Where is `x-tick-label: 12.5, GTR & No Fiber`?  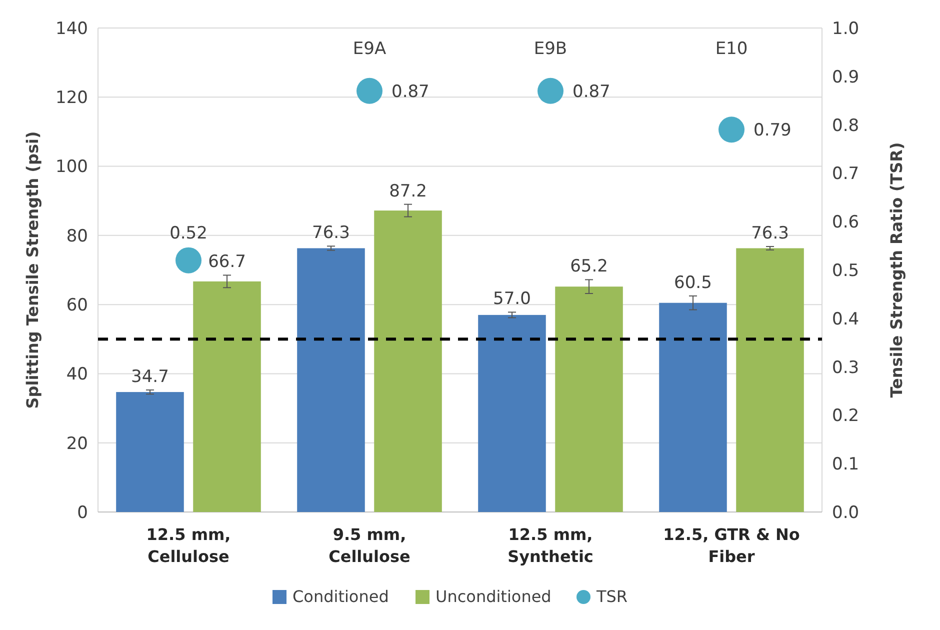 x-tick-label: 12.5, GTR & No Fiber is located at coordinates (731, 545).